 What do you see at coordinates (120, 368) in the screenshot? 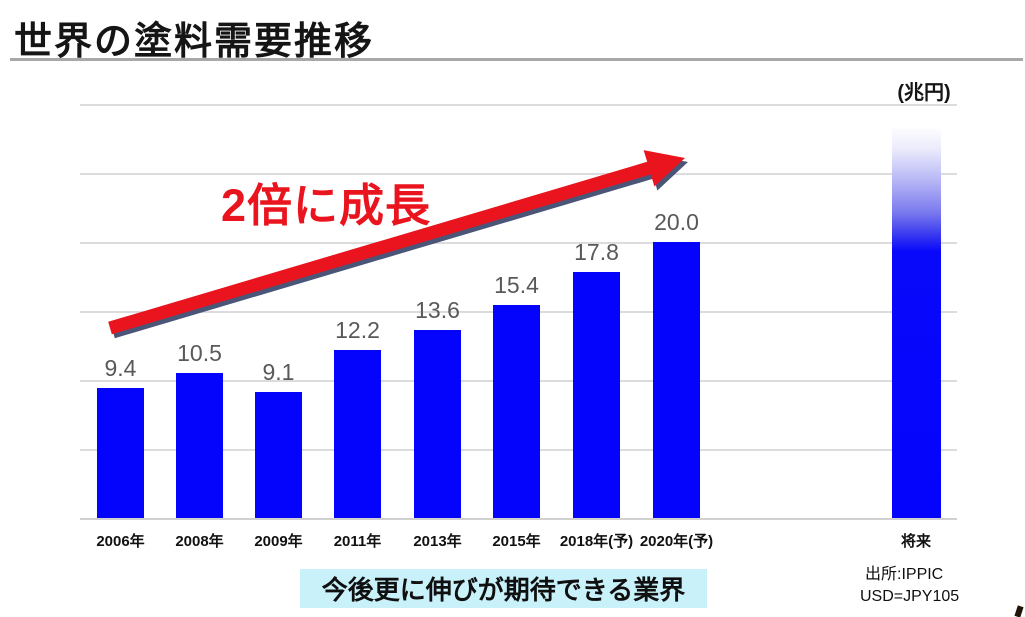
I see `bar-value-label: 9.4` at bounding box center [120, 368].